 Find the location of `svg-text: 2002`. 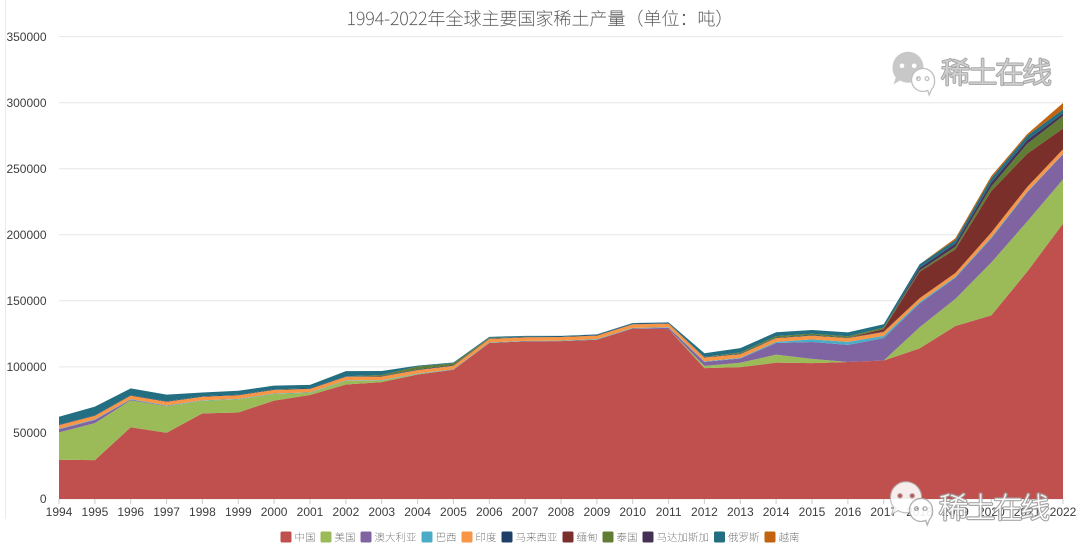

svg-text: 2002 is located at coordinates (346, 512).